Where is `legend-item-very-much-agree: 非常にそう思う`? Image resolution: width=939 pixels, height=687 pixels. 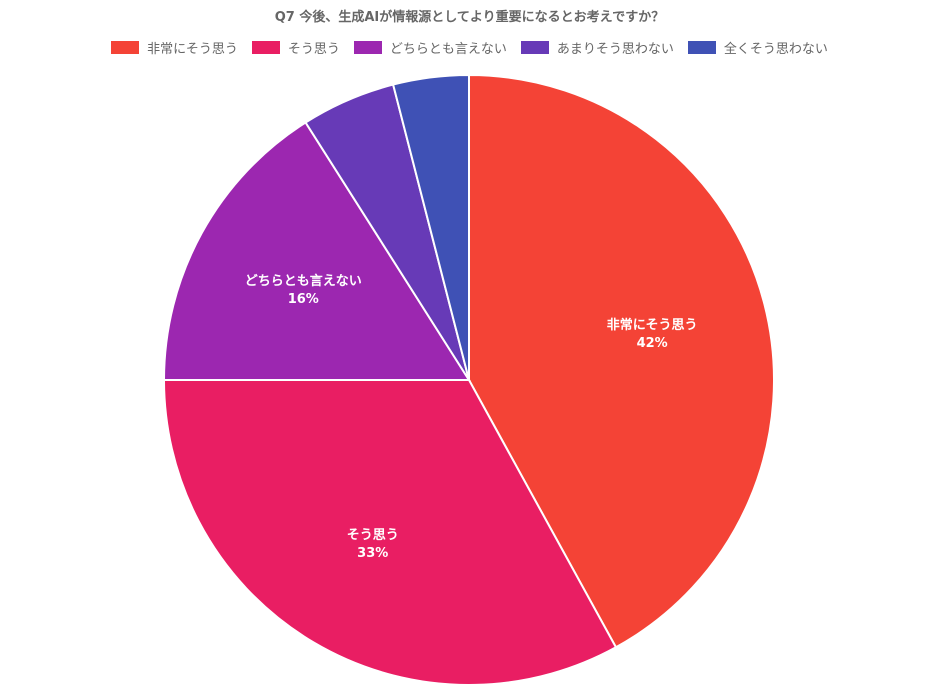 legend-item-very-much-agree: 非常にそう思う is located at coordinates (174, 47).